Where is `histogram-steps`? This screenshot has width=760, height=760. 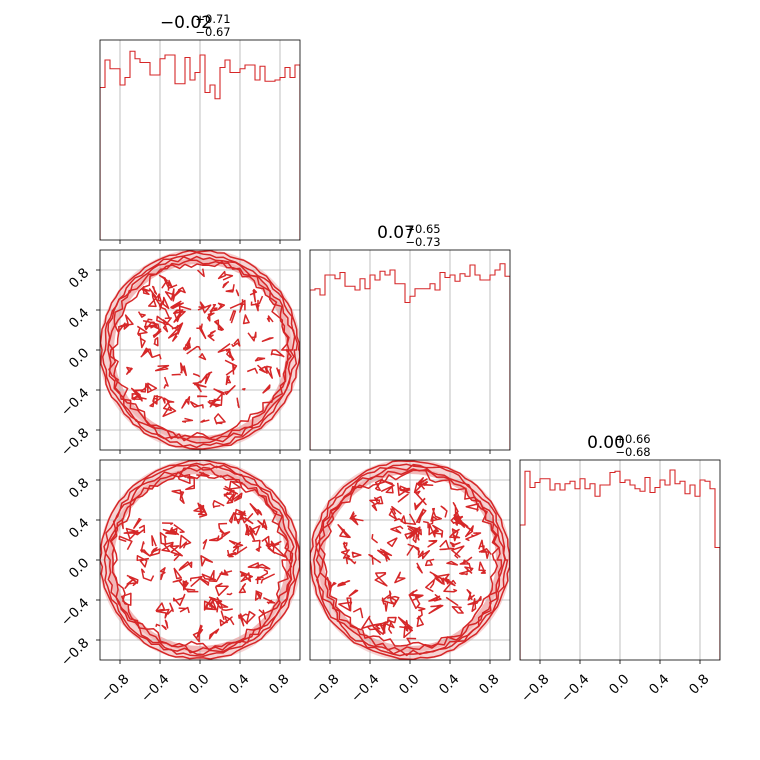
histogram-steps is located at coordinates (410, 356).